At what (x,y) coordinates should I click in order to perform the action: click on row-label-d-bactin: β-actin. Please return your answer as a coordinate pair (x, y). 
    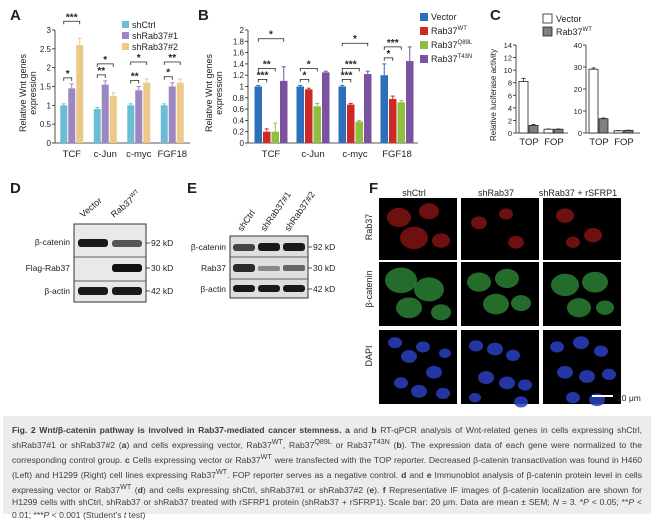
    Looking at the image, I should click on (57, 291).